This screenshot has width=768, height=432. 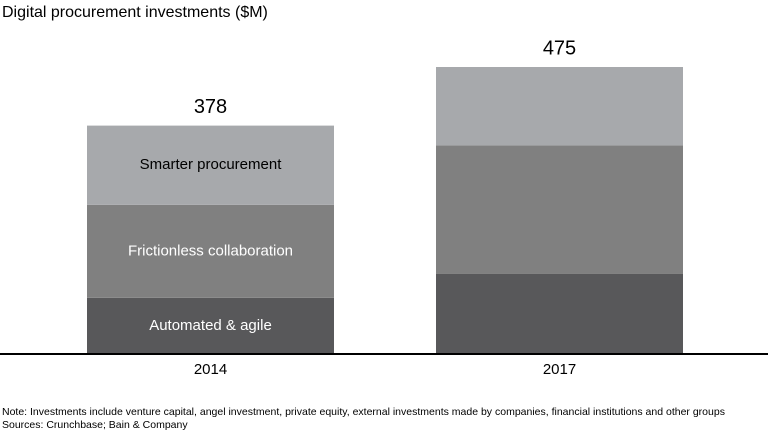 What do you see at coordinates (210, 107) in the screenshot?
I see `total-label: 378` at bounding box center [210, 107].